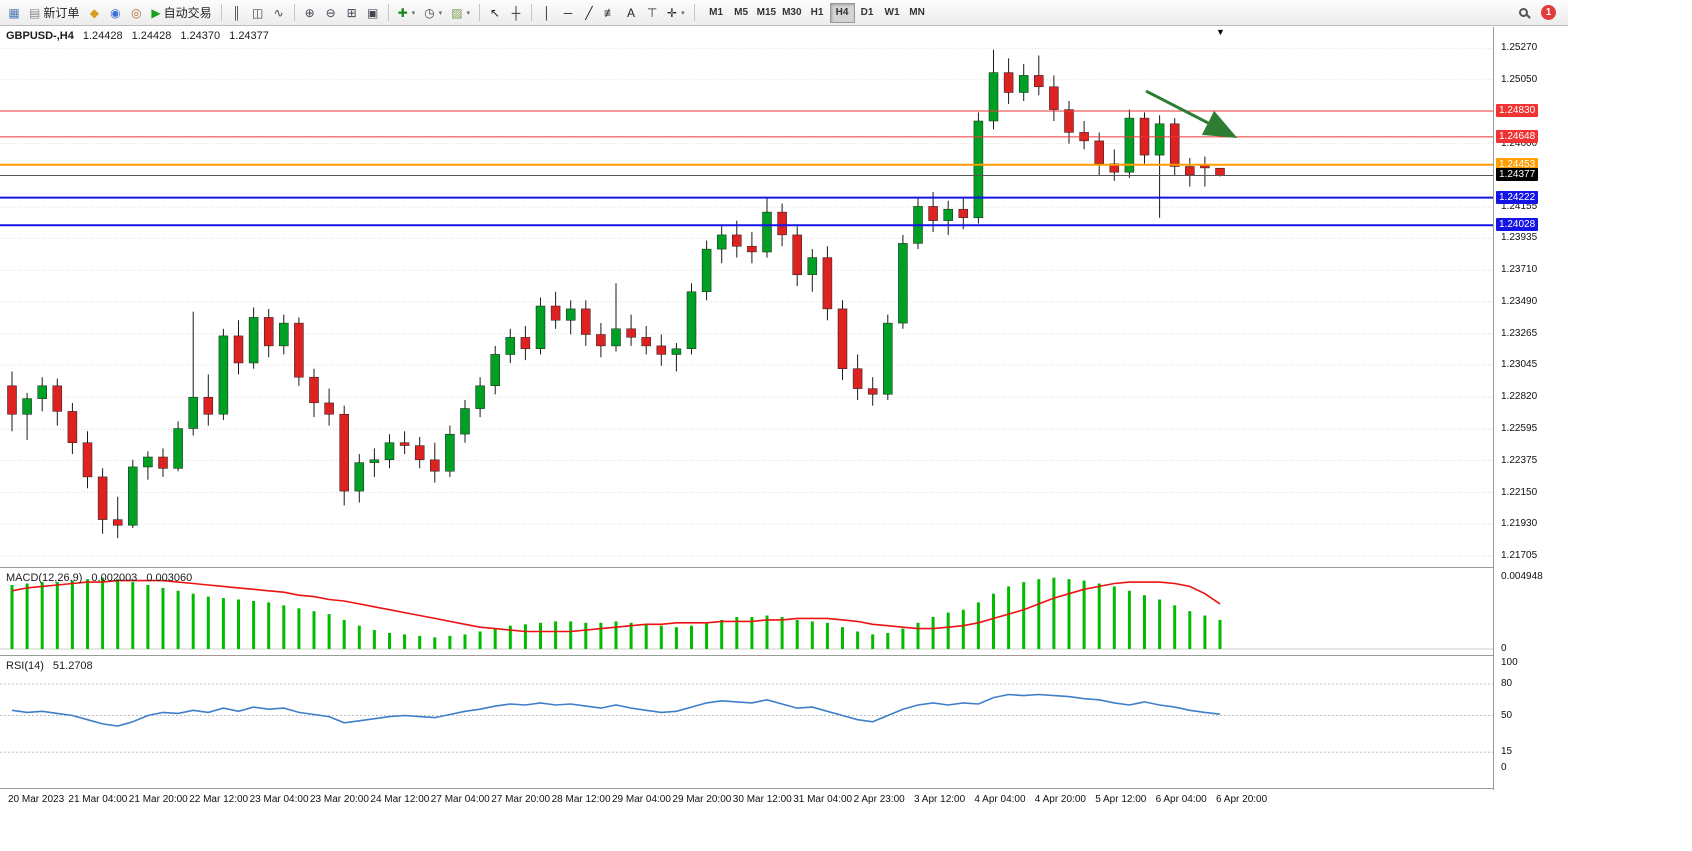  I want to click on tile-windows-icon: ⊞, so click(351, 12).